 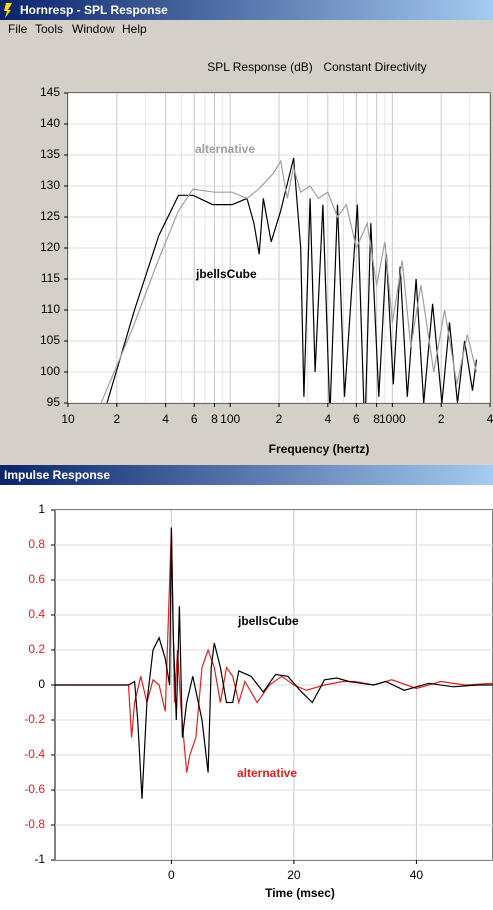 What do you see at coordinates (50, 216) in the screenshot?
I see `y-tick-label: 125` at bounding box center [50, 216].